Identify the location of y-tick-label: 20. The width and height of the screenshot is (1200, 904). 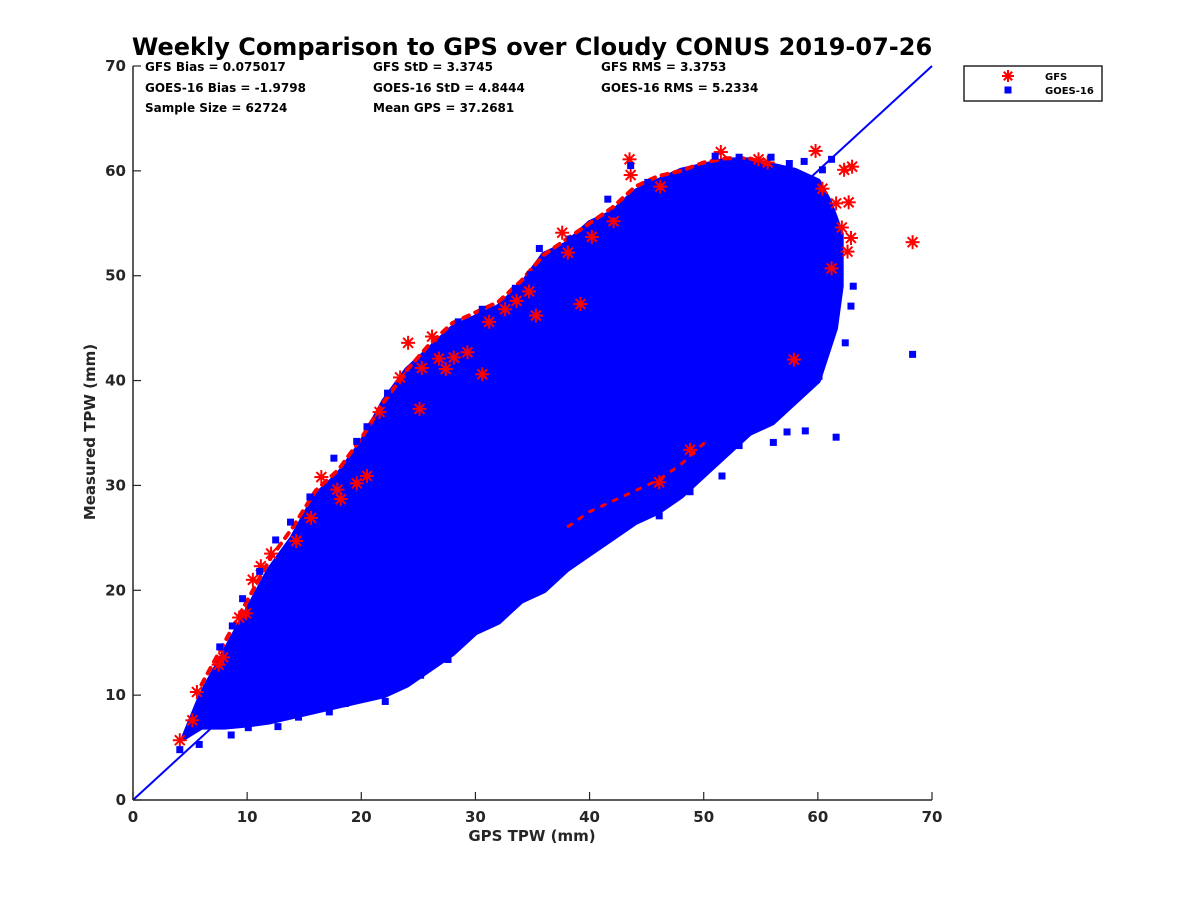
(115, 590).